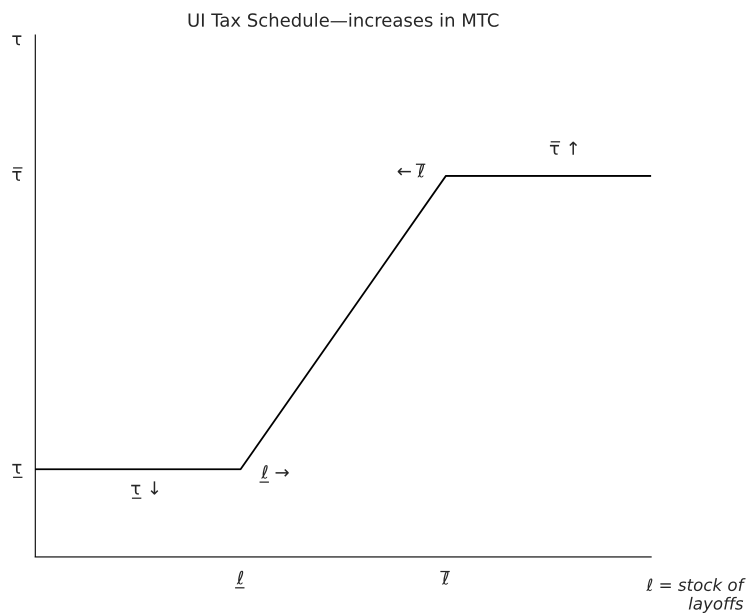 The height and width of the screenshot is (614, 751). What do you see at coordinates (17, 174) in the screenshot?
I see `text: τ̅` at bounding box center [17, 174].